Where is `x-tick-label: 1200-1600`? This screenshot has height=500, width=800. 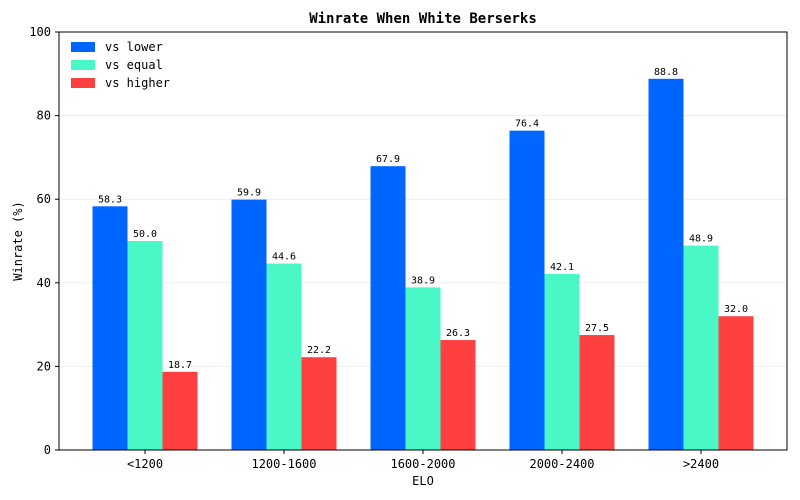
x-tick-label: 1200-1600 is located at coordinates (283, 464).